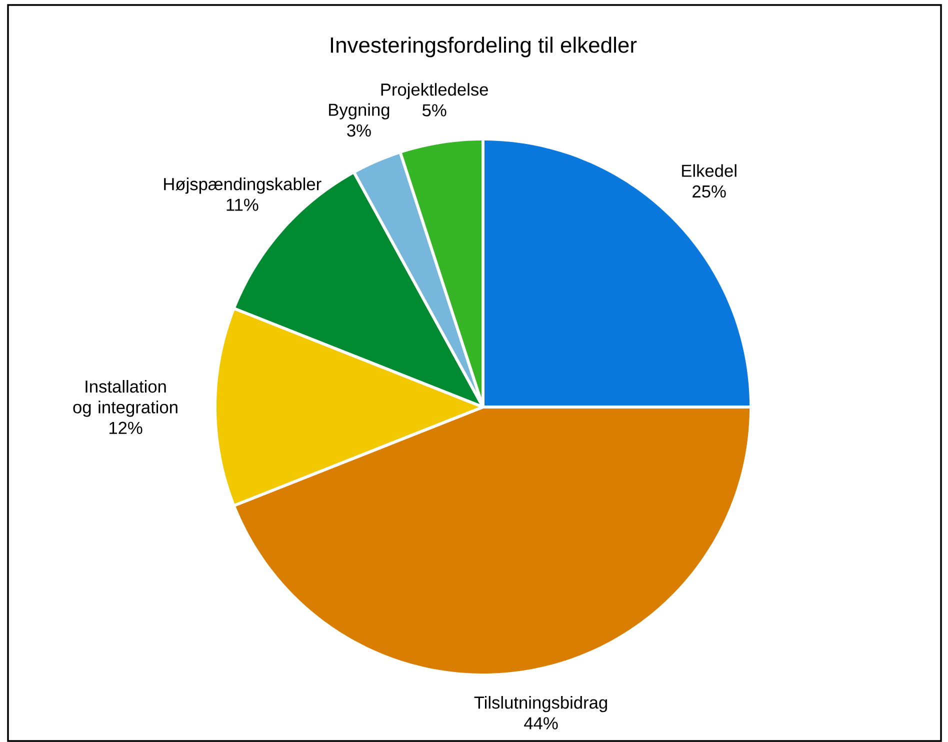  I want to click on slice-label: Projektledelse, so click(434, 91).